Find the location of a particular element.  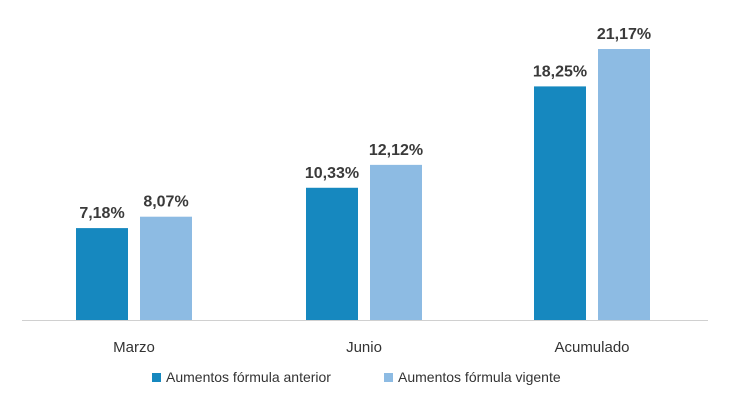

value-label: 7,18% is located at coordinates (101, 213).